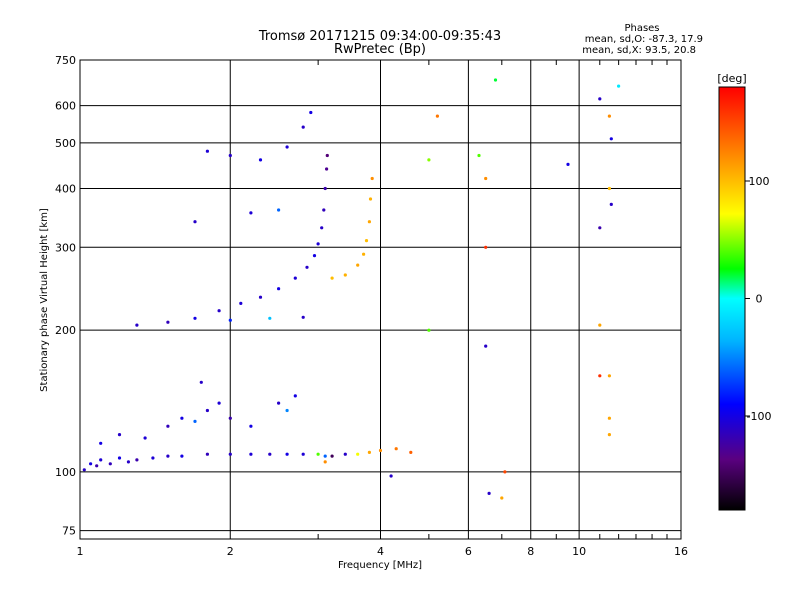 This screenshot has height=600, width=800. Describe the element at coordinates (380, 551) in the screenshot. I see `x-tick-label: 4` at that location.